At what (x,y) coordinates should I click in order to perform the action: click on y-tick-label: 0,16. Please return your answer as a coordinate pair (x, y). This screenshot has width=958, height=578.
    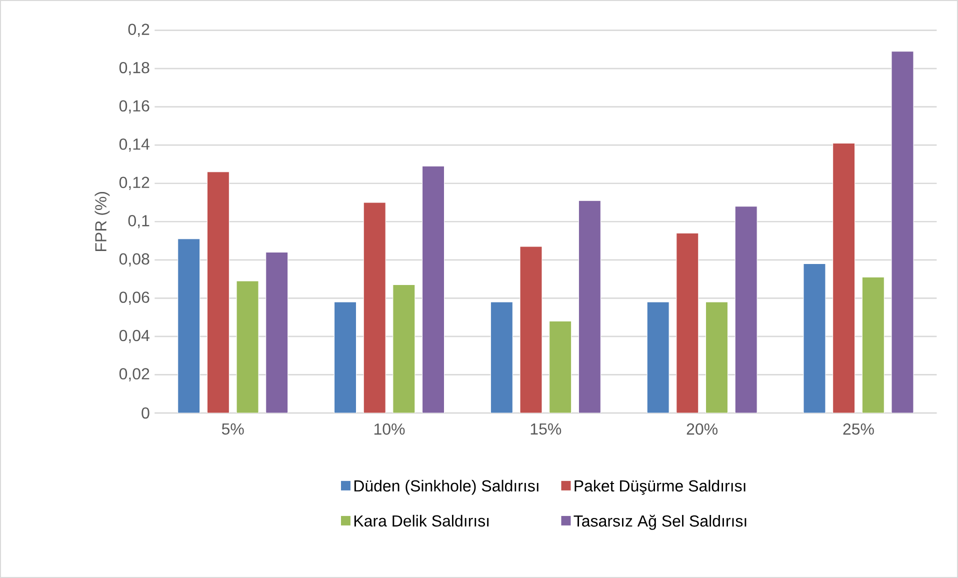
    Looking at the image, I should click on (134, 107).